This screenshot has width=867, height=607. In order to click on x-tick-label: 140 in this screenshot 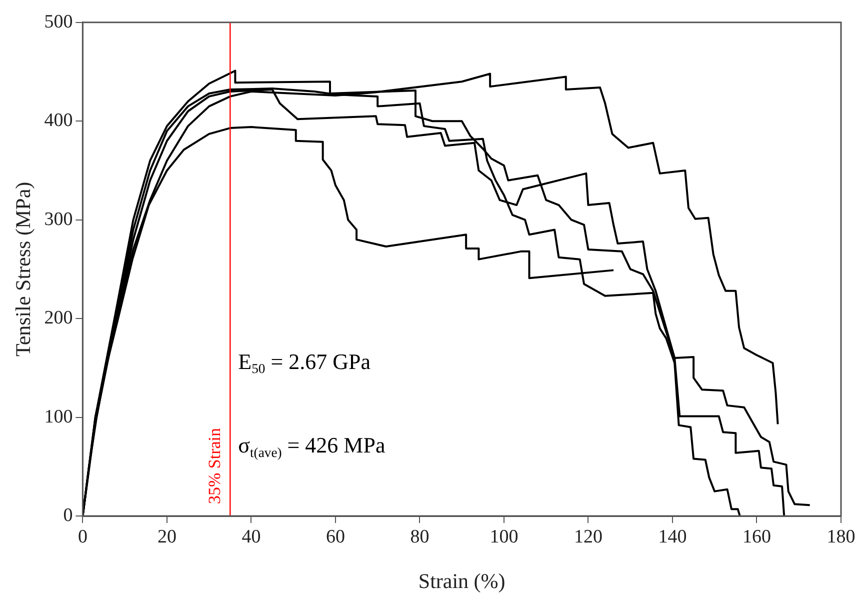, I will do `click(672, 537)`.